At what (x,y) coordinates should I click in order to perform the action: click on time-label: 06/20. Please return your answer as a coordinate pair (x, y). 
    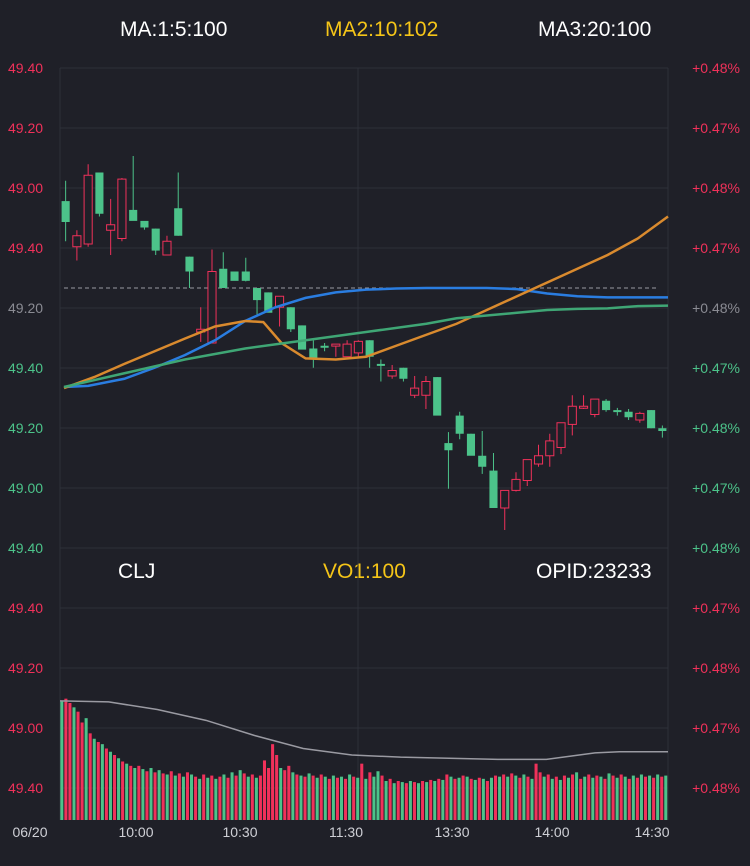
    Looking at the image, I should click on (29, 832).